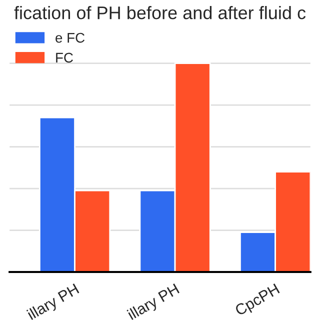 This screenshot has height=320, width=320. I want to click on legend-label: e FC, so click(70, 37).